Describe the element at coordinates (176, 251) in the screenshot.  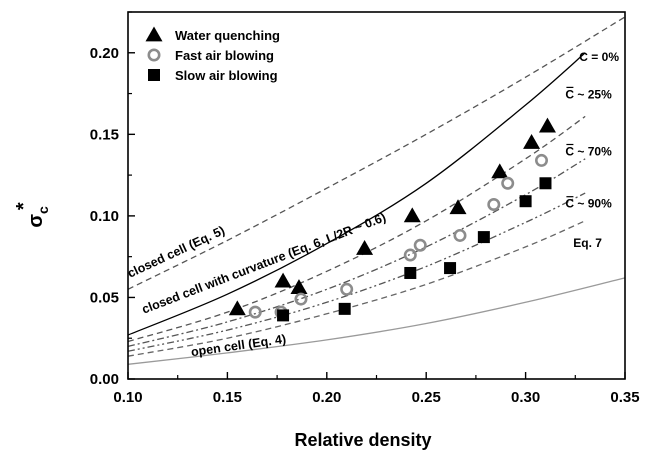
I see `curve-label-closed-cell-eq-5: closed cell (Eq. 5)` at that location.